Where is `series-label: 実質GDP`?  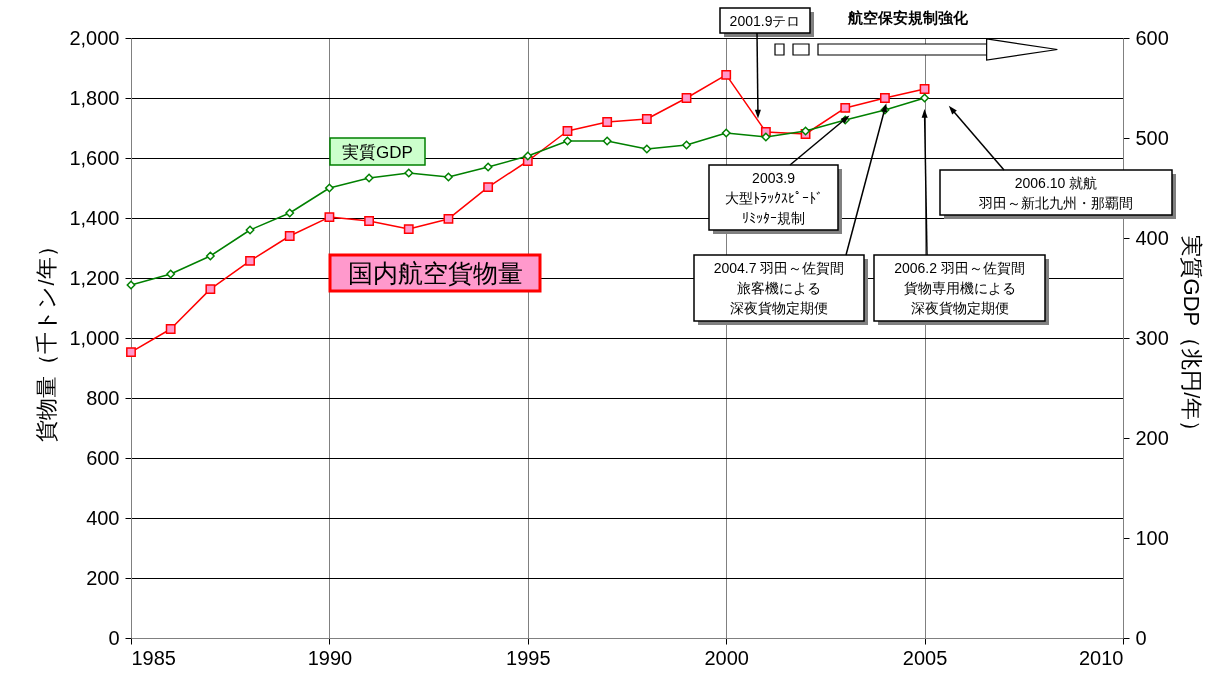 series-label: 実質GDP is located at coordinates (377, 152).